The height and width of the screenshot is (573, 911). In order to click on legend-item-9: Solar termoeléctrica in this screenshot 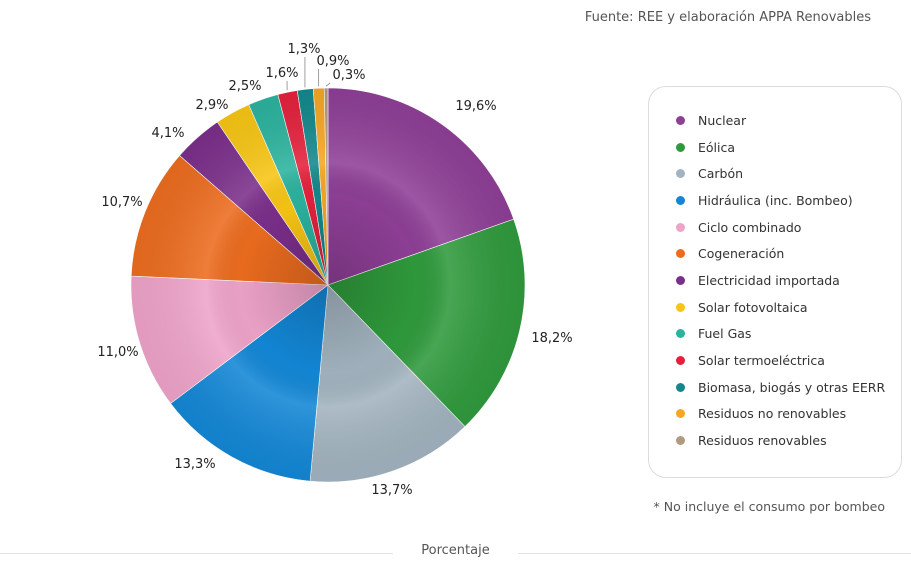, I will do `click(788, 360)`.